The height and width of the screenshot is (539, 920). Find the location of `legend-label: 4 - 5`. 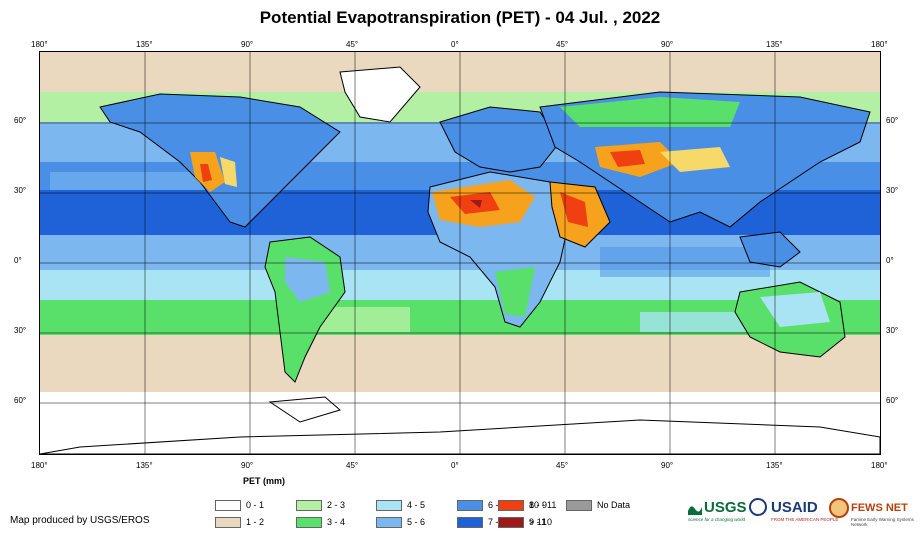

legend-label: 4 - 5 is located at coordinates (416, 505).